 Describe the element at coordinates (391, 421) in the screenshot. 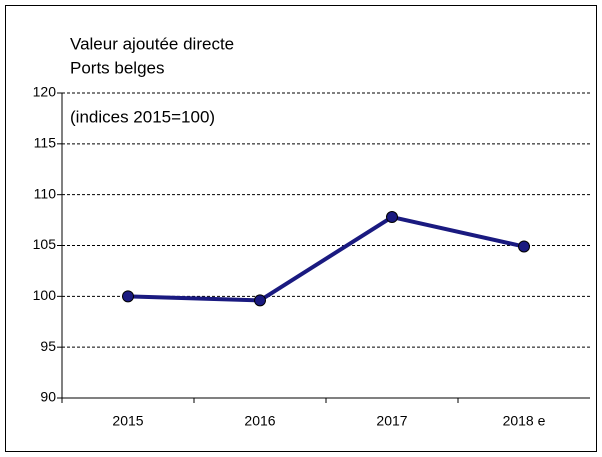

I see `x-tick-label: 2017` at that location.